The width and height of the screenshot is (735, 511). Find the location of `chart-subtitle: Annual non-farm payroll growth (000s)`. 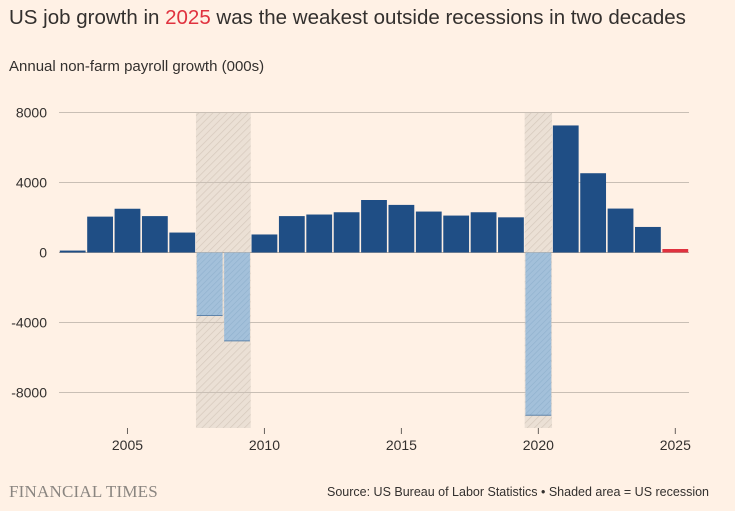

chart-subtitle: Annual non-farm payroll growth (000s) is located at coordinates (137, 66).